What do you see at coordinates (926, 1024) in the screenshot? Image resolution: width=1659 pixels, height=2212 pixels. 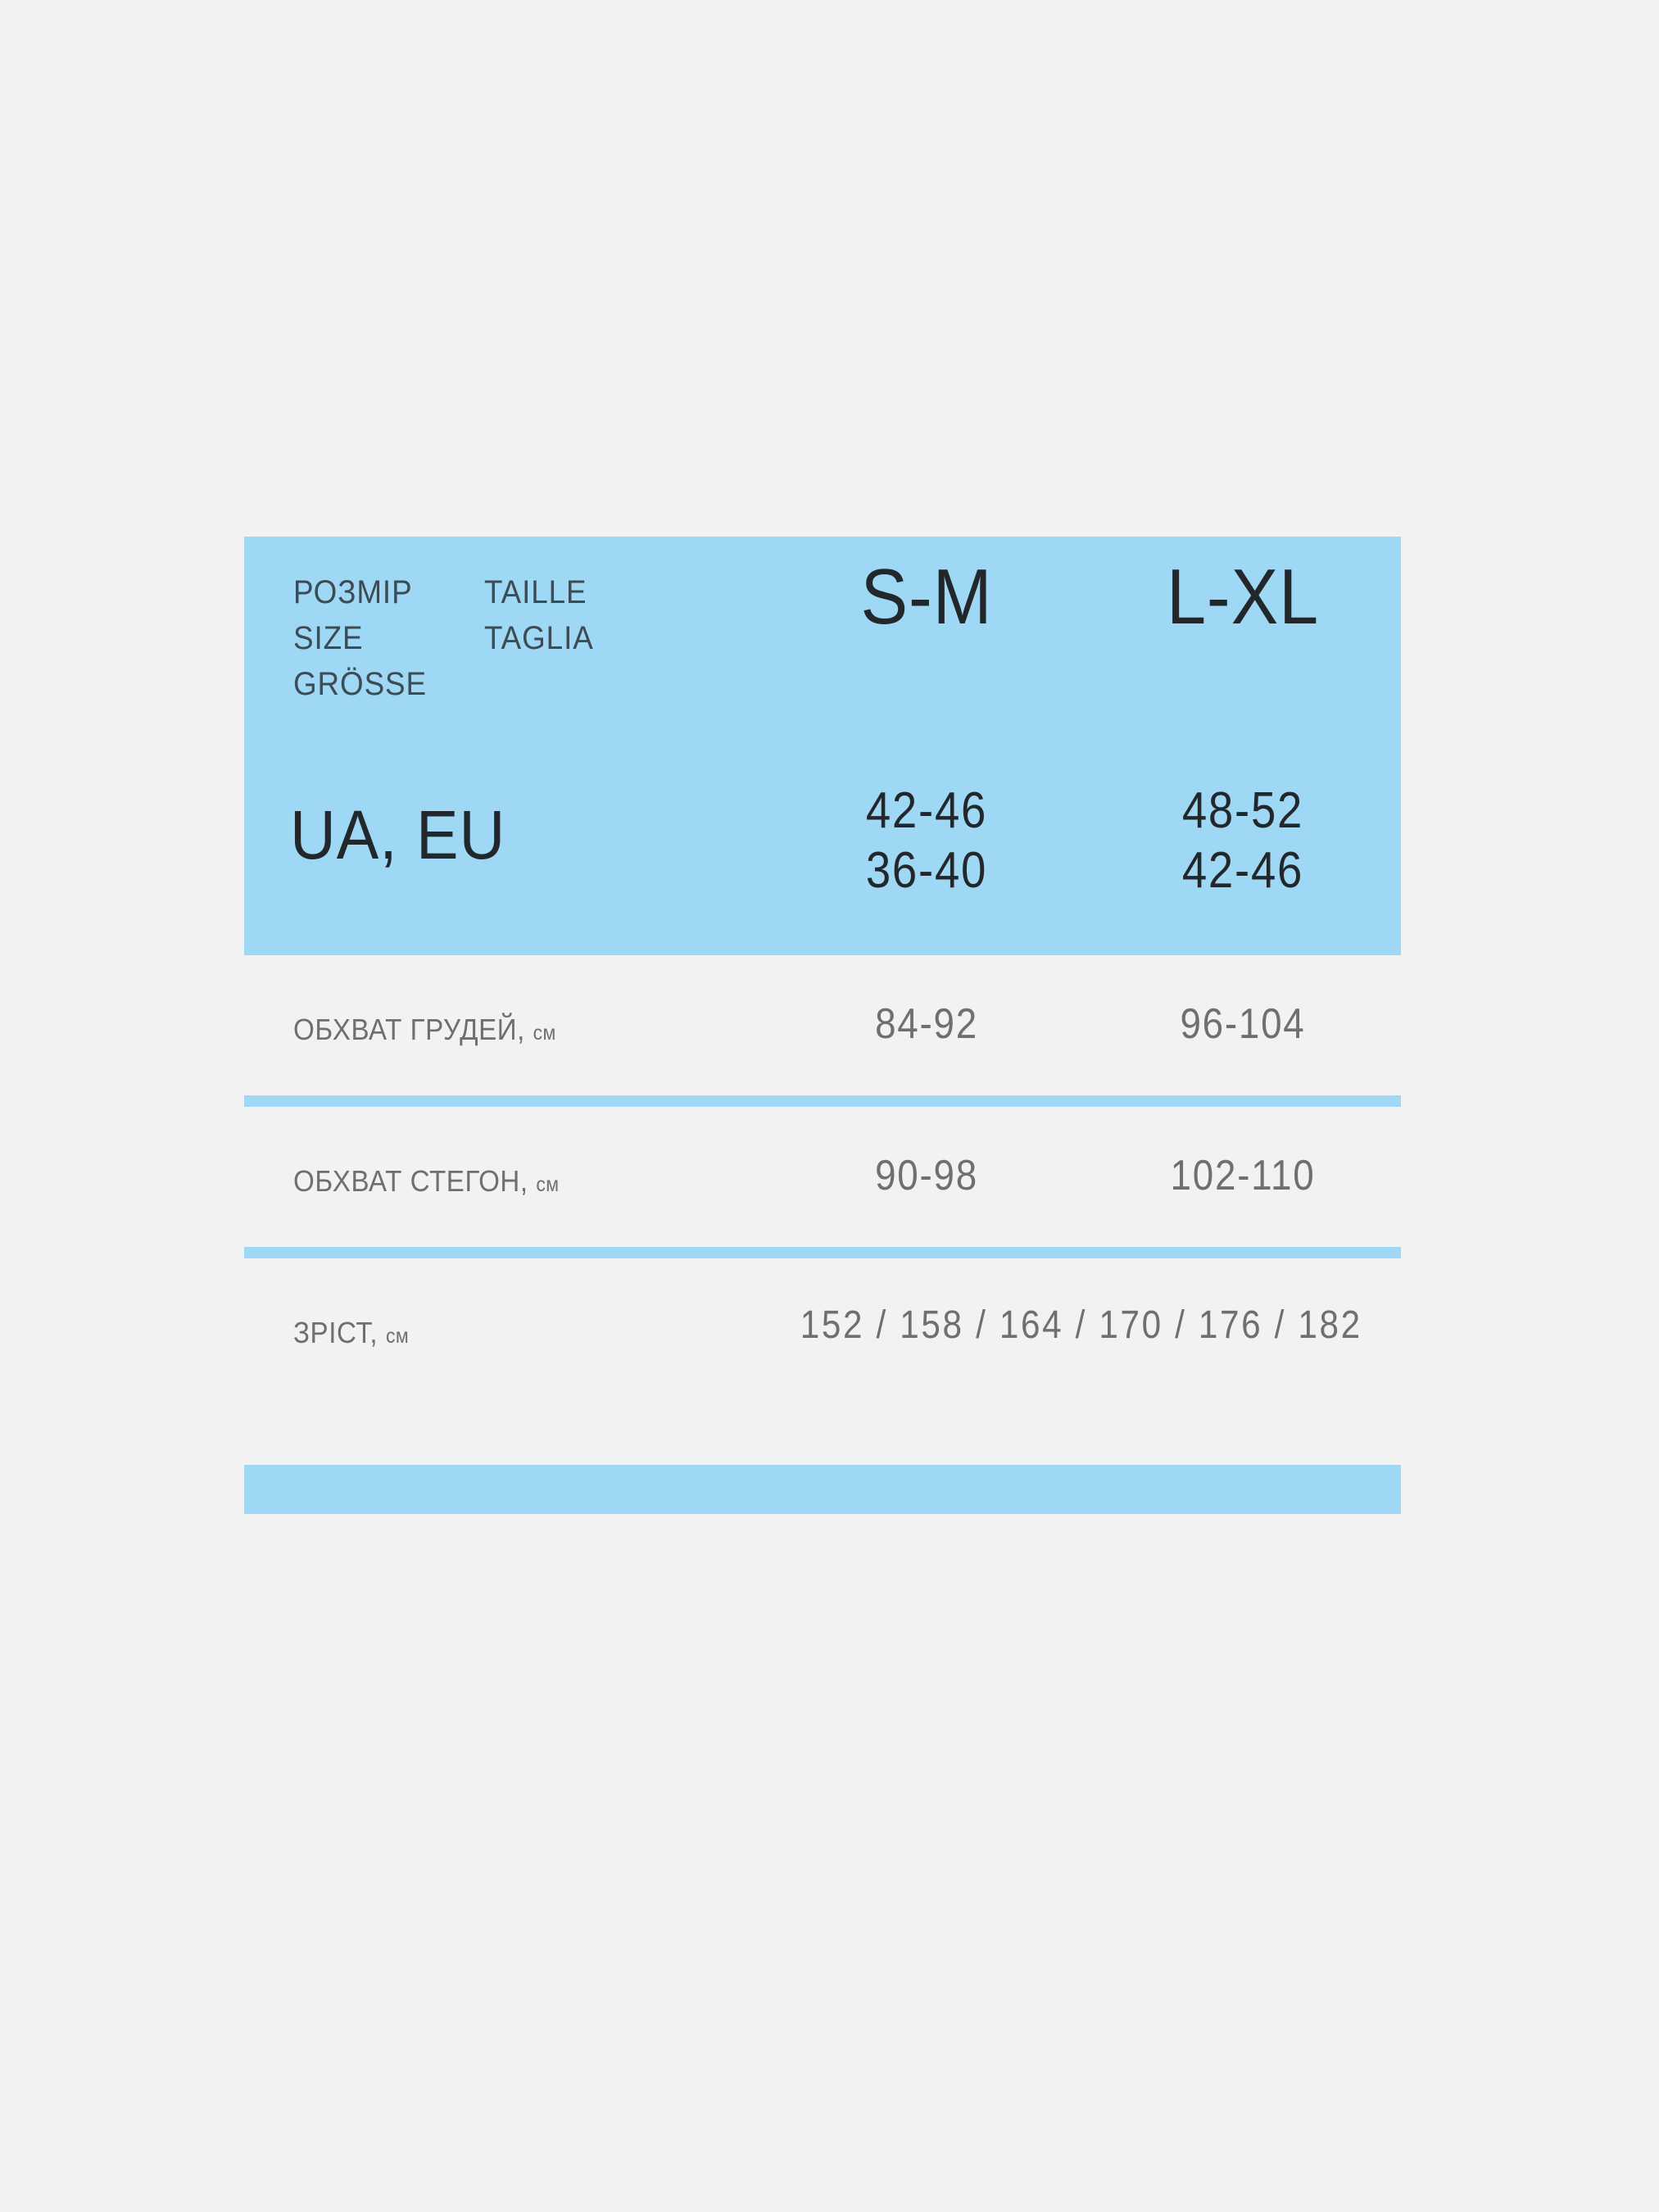 I see `measurement-chest-s-m: 84-92` at bounding box center [926, 1024].